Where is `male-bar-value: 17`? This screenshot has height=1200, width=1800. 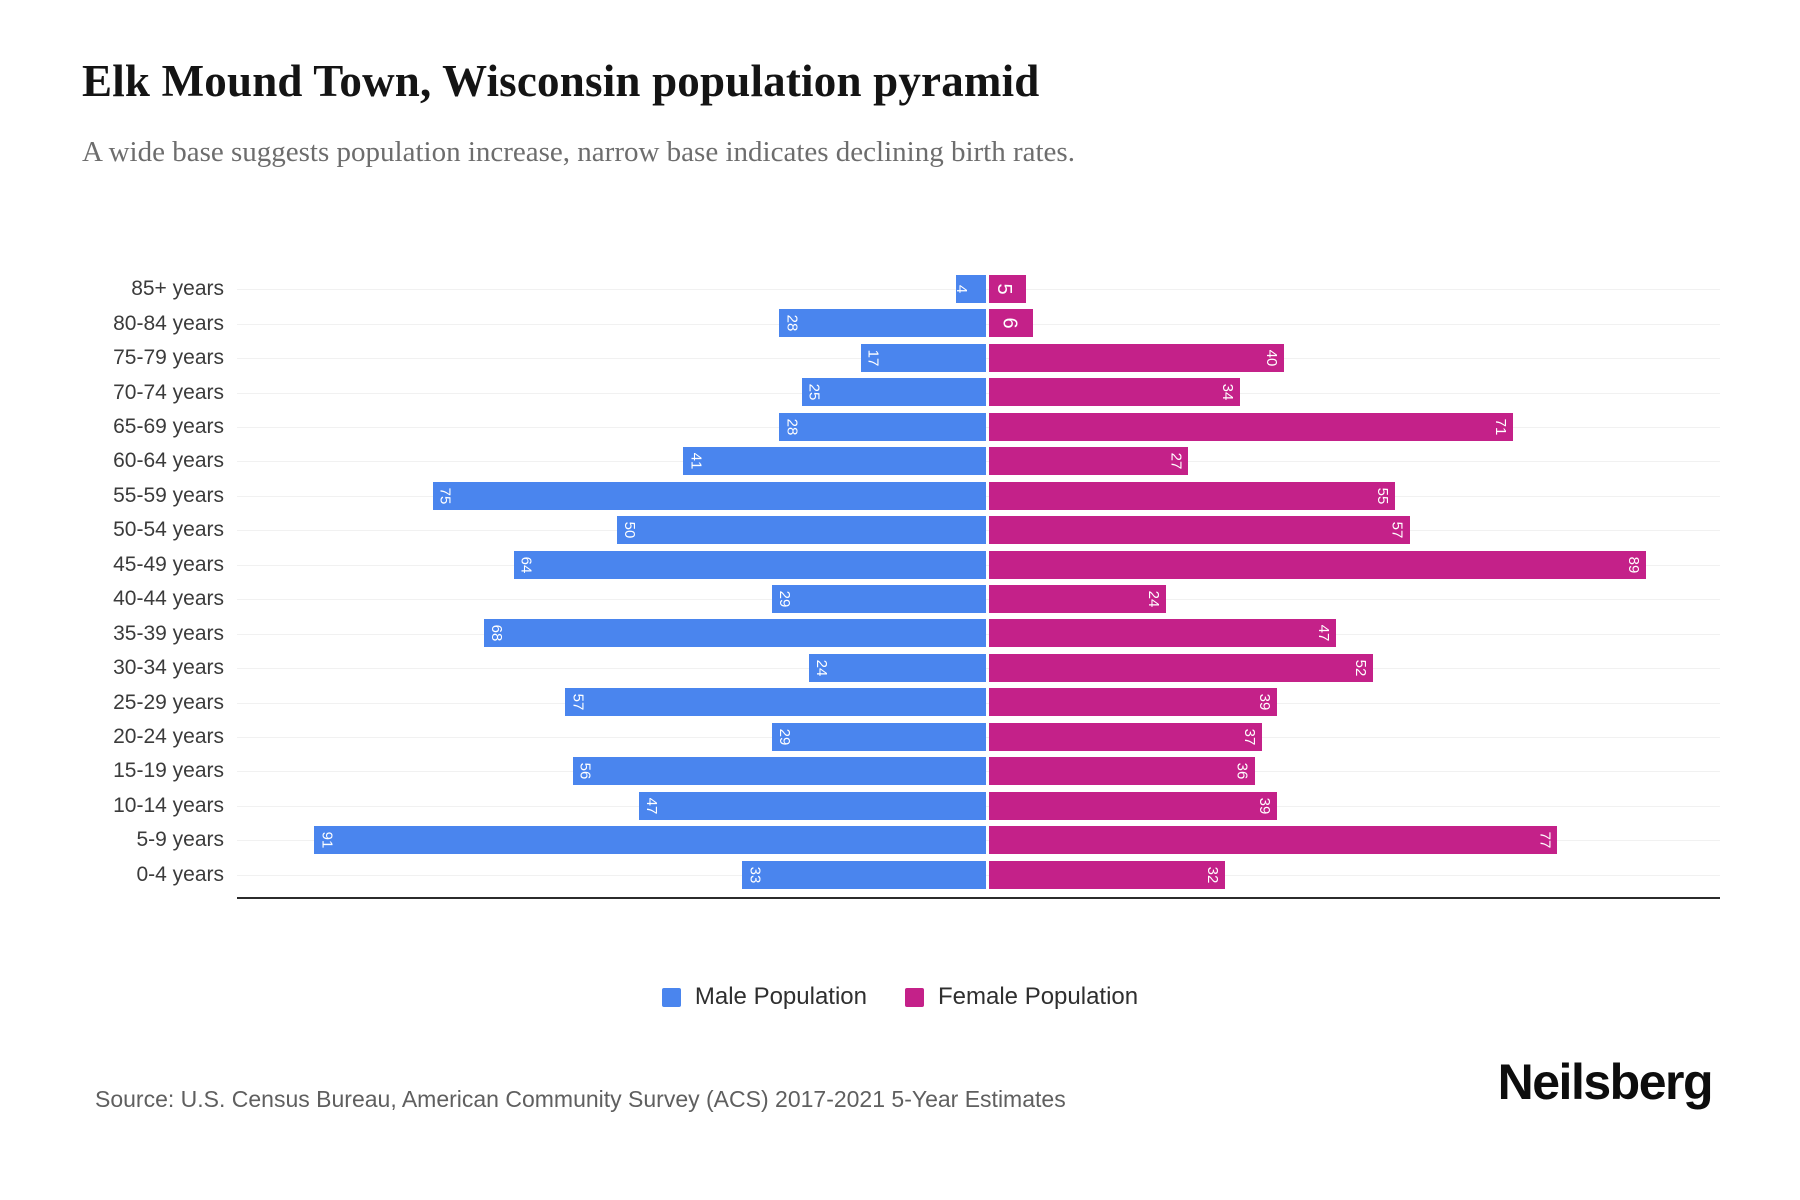 male-bar-value: 17 is located at coordinates (873, 358).